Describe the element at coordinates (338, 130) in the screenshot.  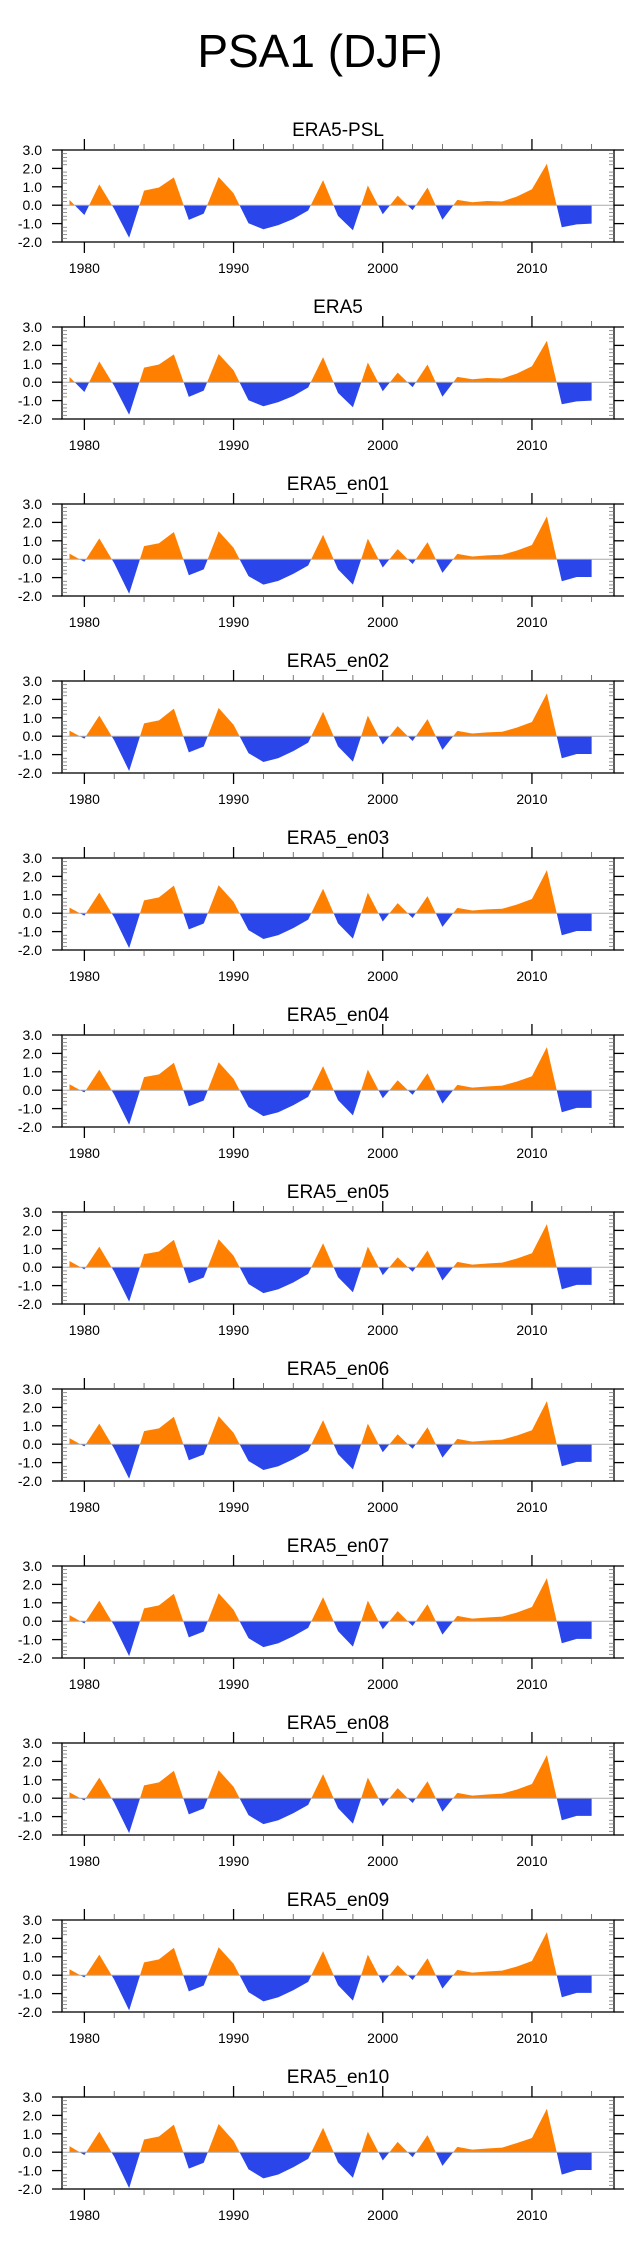
I see `panel-title: ERA5-PSL` at that location.